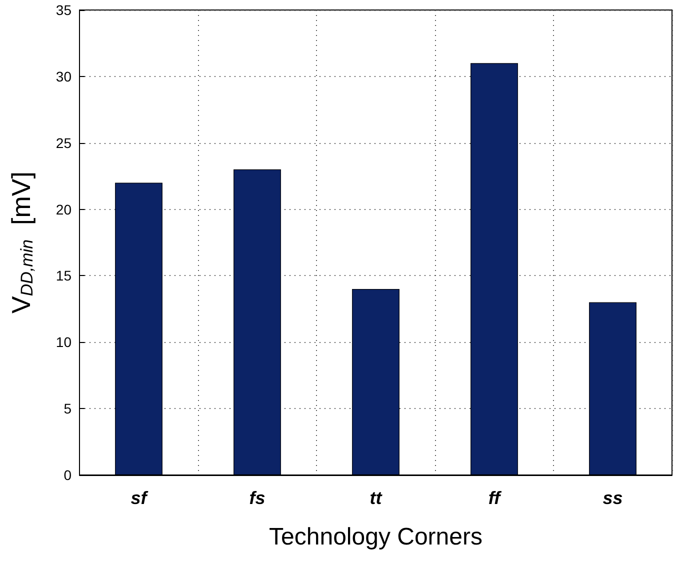  What do you see at coordinates (64, 276) in the screenshot?
I see `y-tick-label: 15` at bounding box center [64, 276].